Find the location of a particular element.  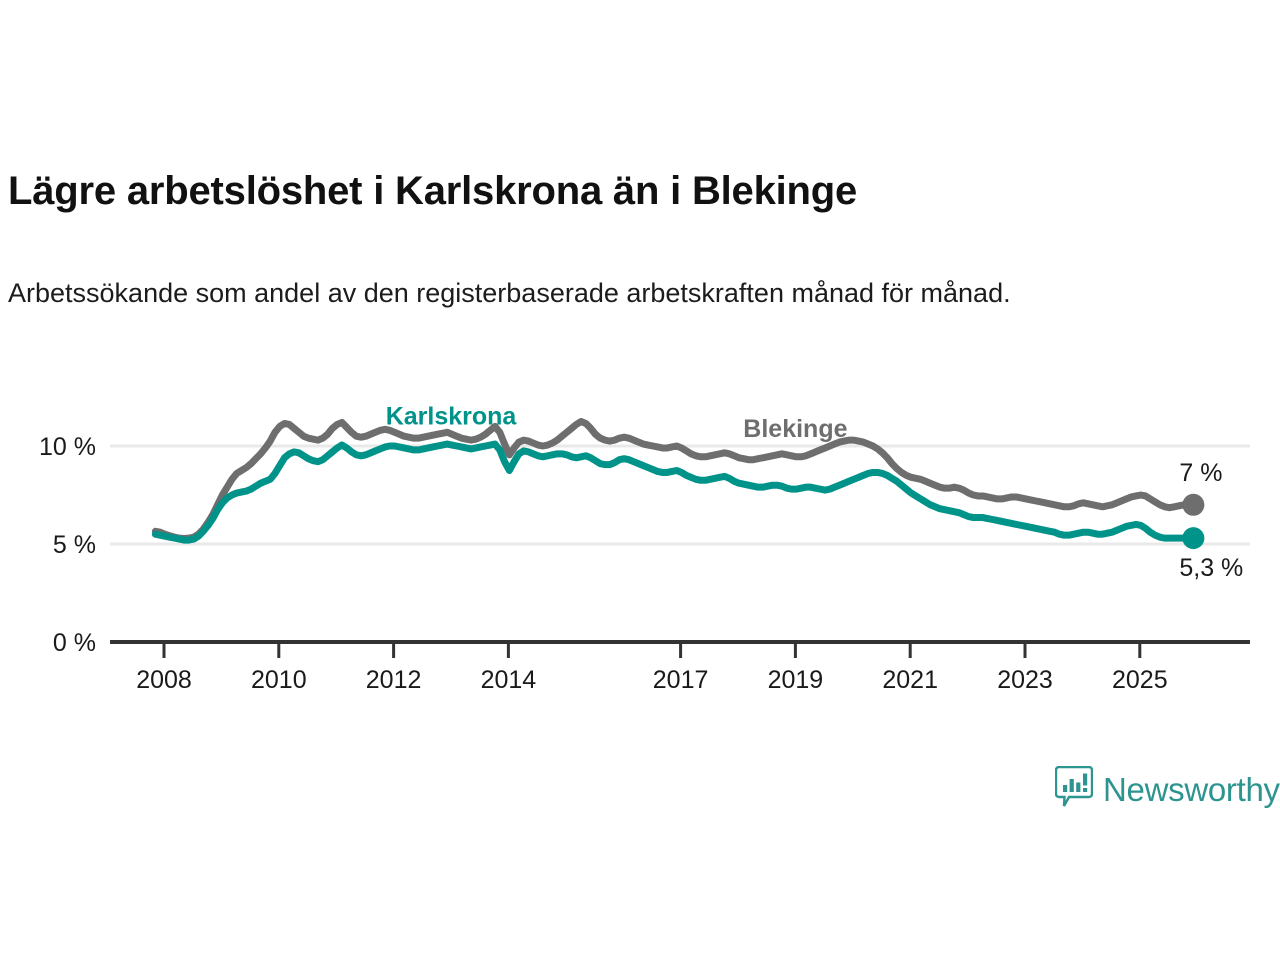

x-axis-tick-label: 2014 is located at coordinates (509, 680).